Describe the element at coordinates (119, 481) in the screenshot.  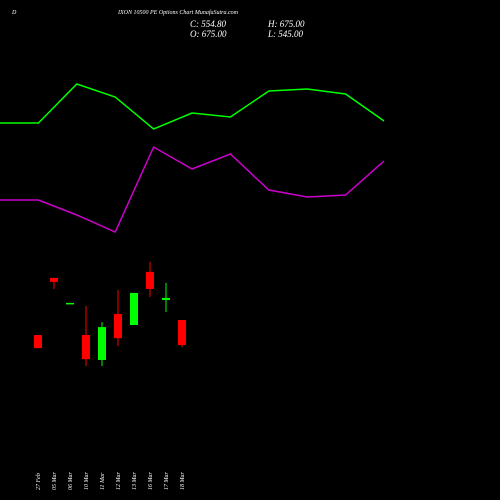
I see `x-tick-label: 12 Mar` at that location.